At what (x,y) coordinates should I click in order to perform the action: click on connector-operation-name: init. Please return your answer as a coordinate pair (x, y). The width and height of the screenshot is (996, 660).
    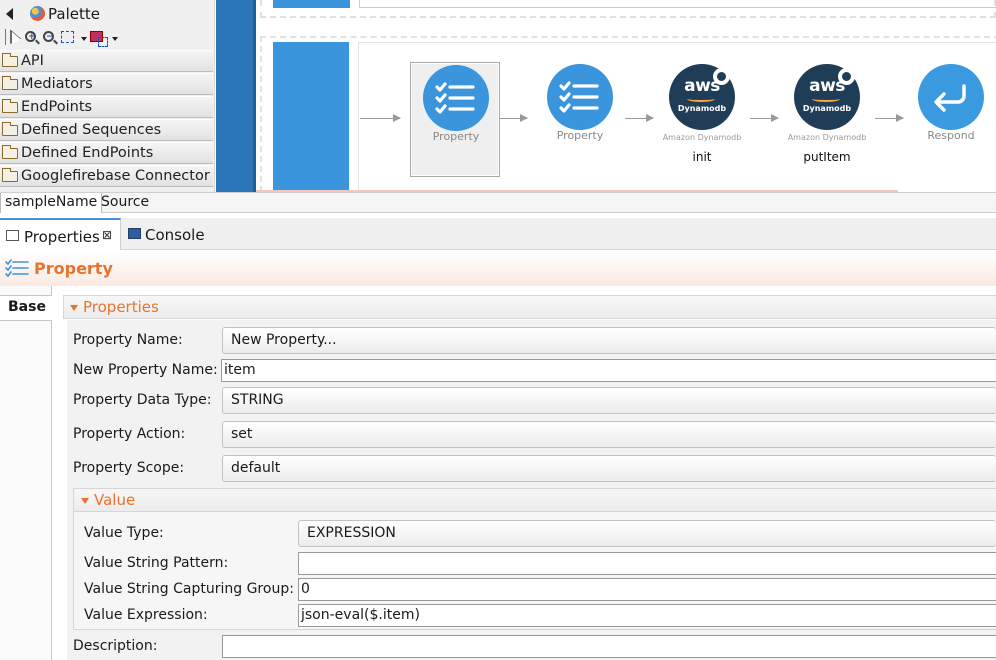
    Looking at the image, I should click on (702, 157).